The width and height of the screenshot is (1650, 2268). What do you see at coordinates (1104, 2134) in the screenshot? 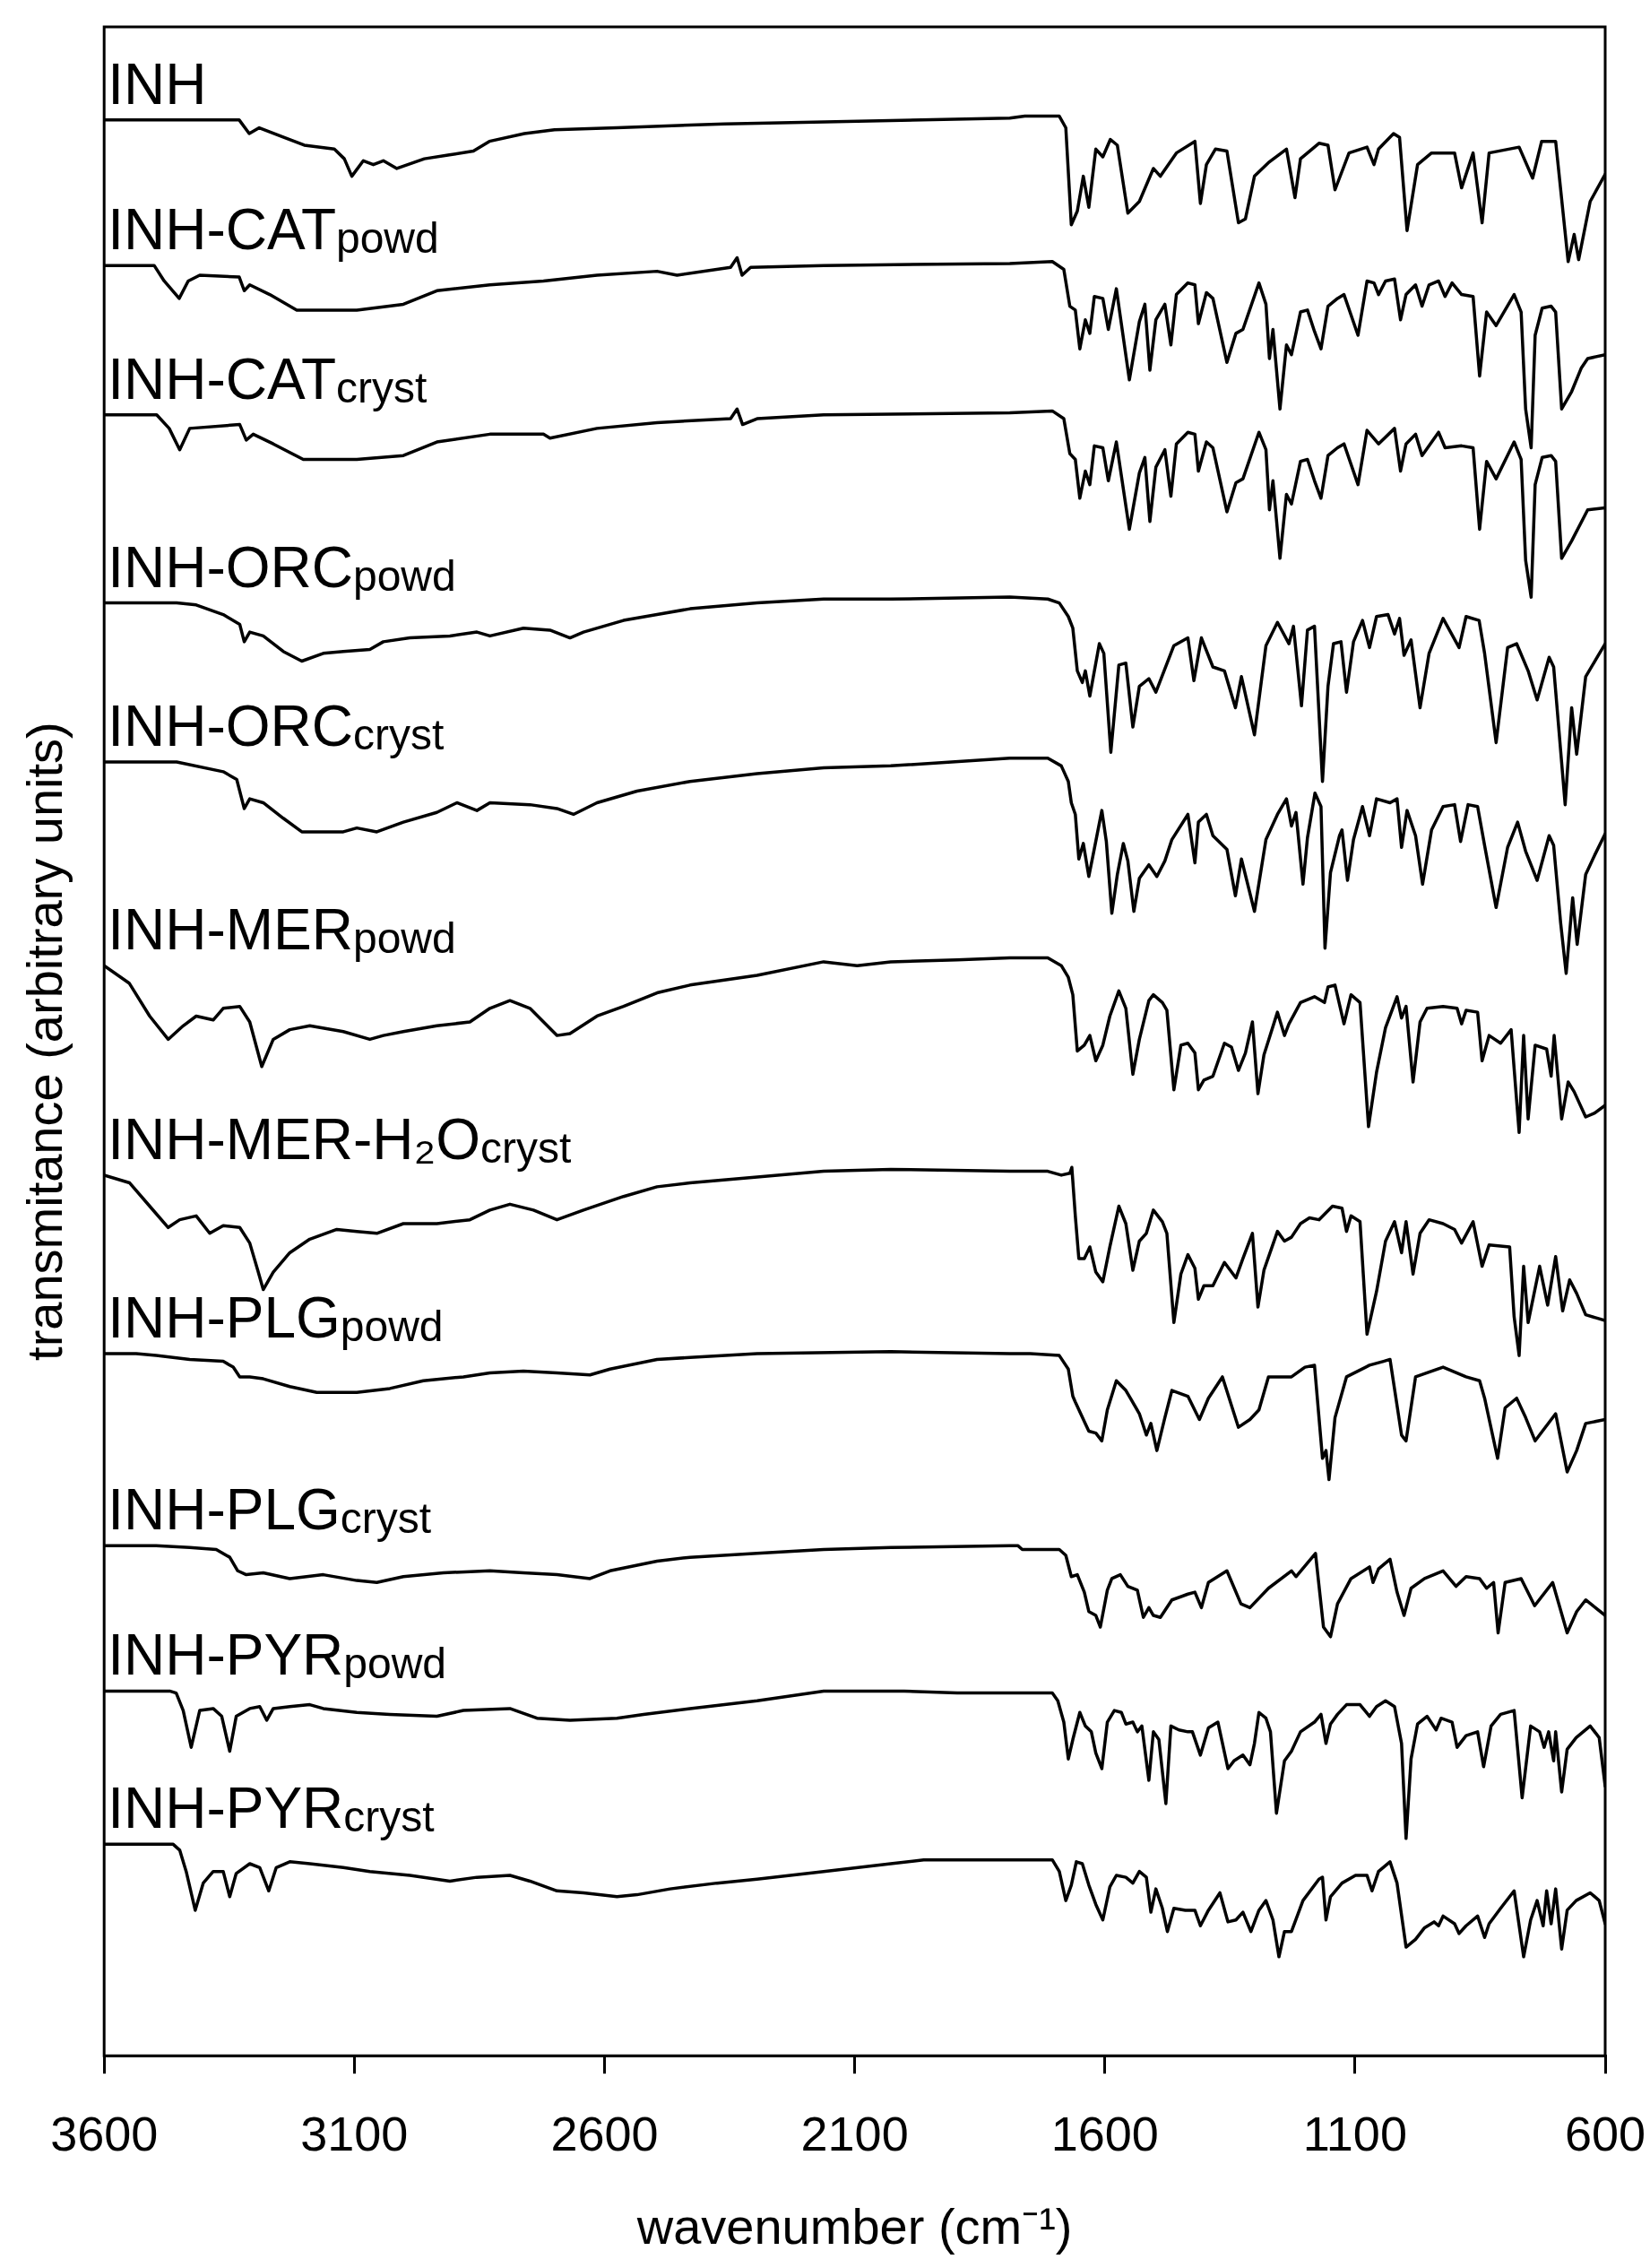
I see `x-tick-label: 1600` at bounding box center [1104, 2134].